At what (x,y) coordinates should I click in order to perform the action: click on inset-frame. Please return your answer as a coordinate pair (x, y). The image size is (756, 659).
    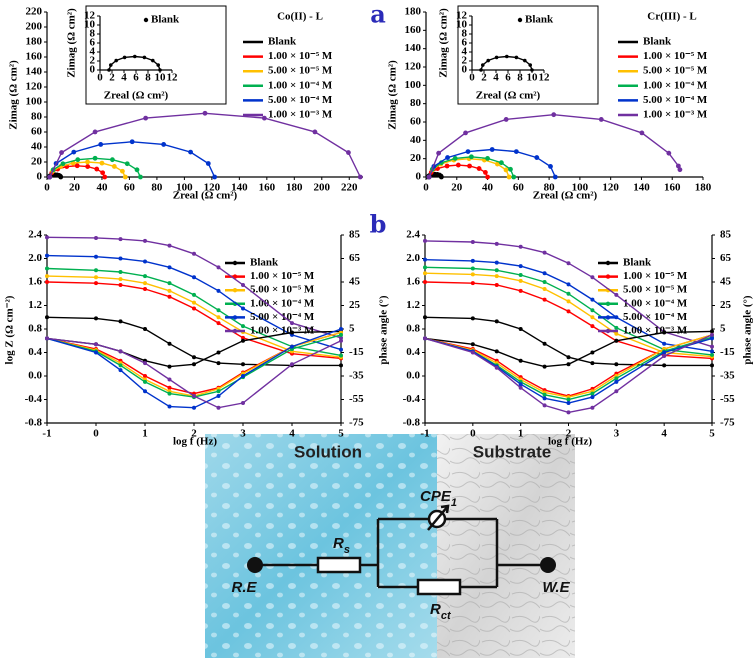
    Looking at the image, I should click on (156, 55).